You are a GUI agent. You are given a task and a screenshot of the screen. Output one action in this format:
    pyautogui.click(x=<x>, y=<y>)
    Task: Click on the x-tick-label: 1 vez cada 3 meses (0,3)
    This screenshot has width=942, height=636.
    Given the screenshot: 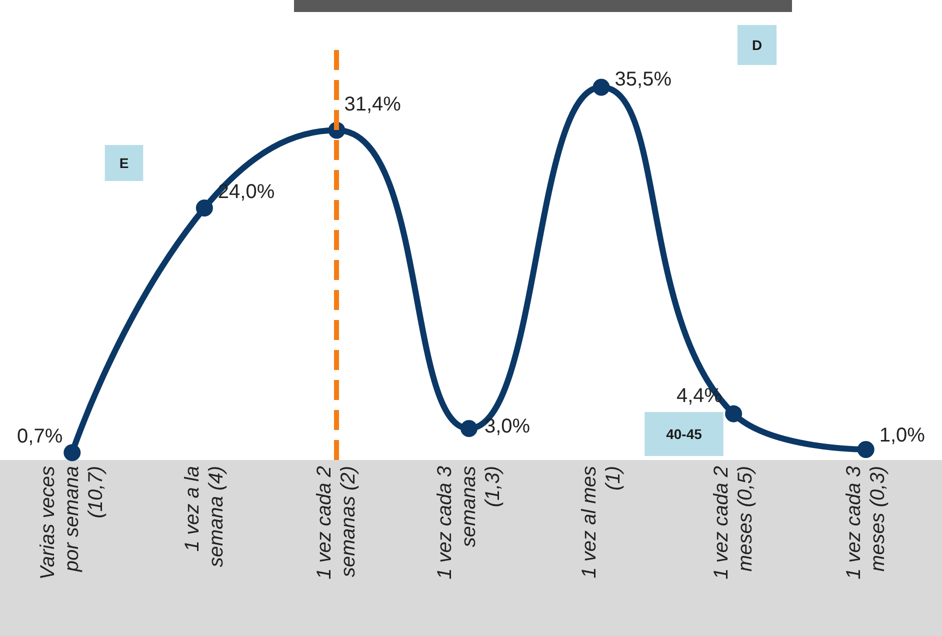 What is the action you would take?
    pyautogui.click(x=865, y=523)
    